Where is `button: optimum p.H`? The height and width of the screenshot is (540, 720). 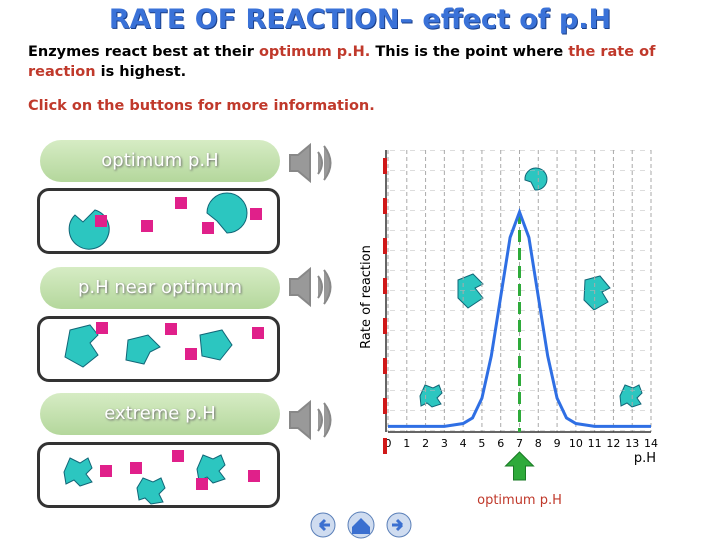
button: optimum p.H is located at coordinates (160, 161).